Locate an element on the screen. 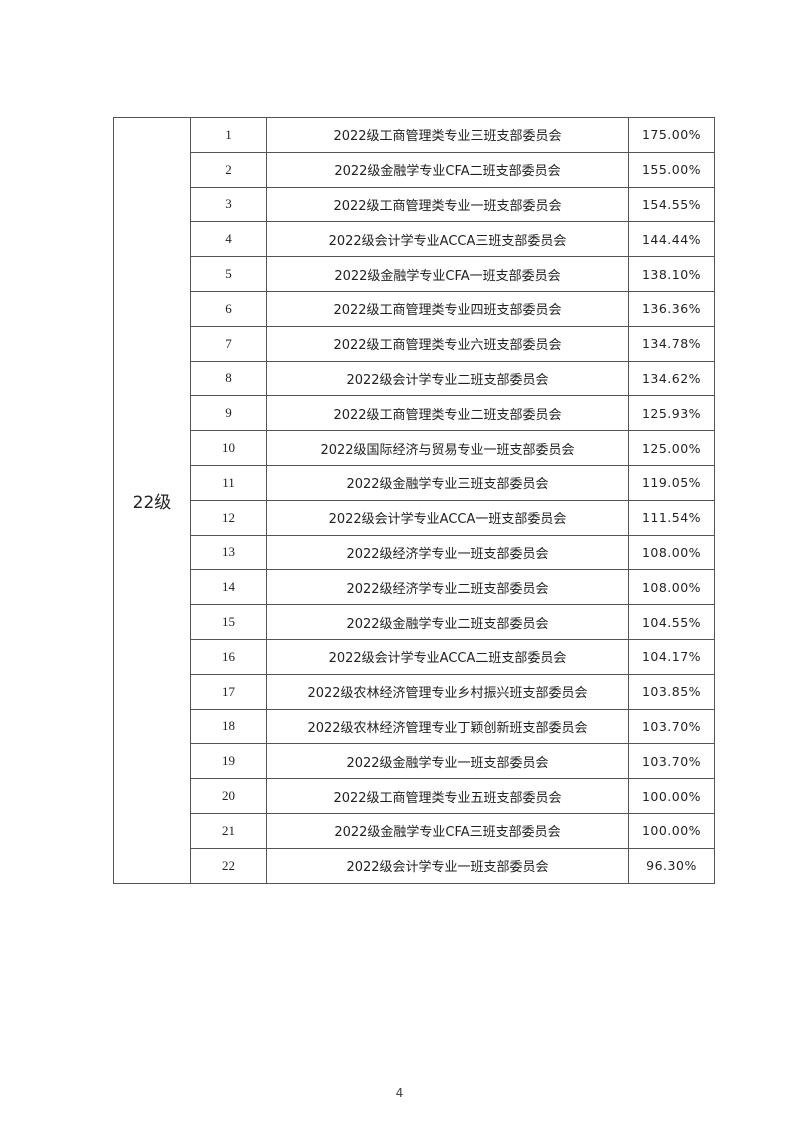  branch-name-cell: 2022级金融学专业一班支部委员会 is located at coordinates (447, 761).